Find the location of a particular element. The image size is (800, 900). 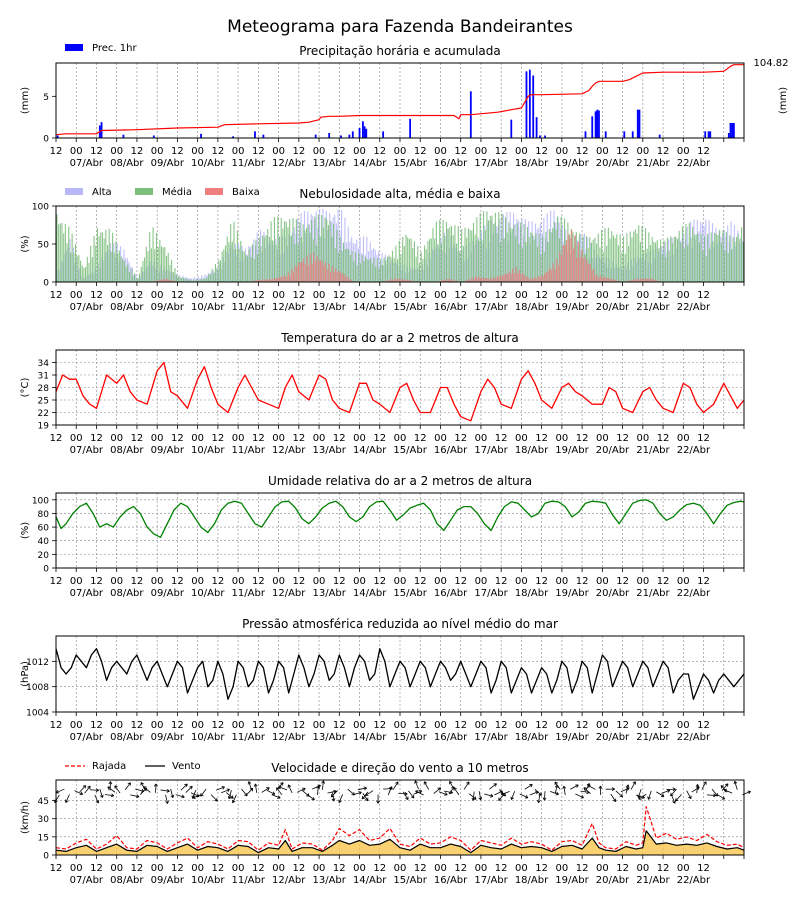

gust-line is located at coordinates (400, 828).